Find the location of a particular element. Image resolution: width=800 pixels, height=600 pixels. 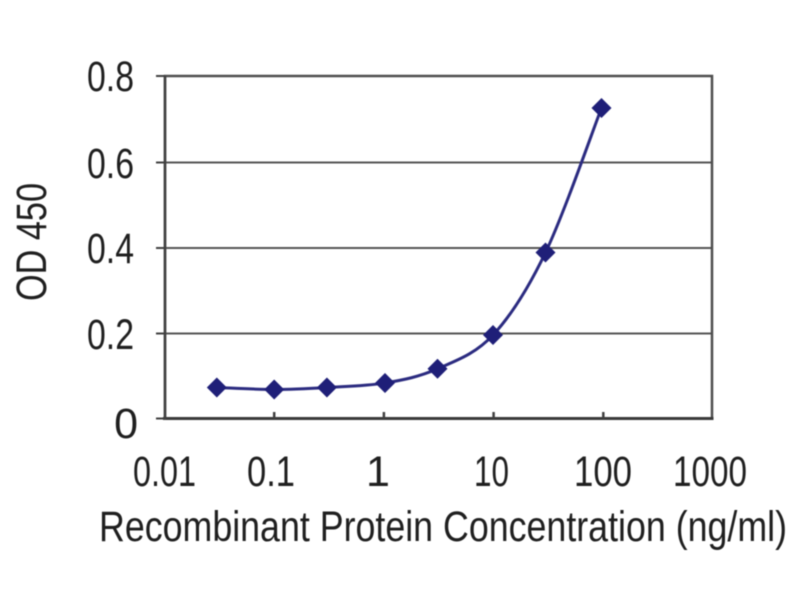

svg-text: 0 is located at coordinates (126, 424).